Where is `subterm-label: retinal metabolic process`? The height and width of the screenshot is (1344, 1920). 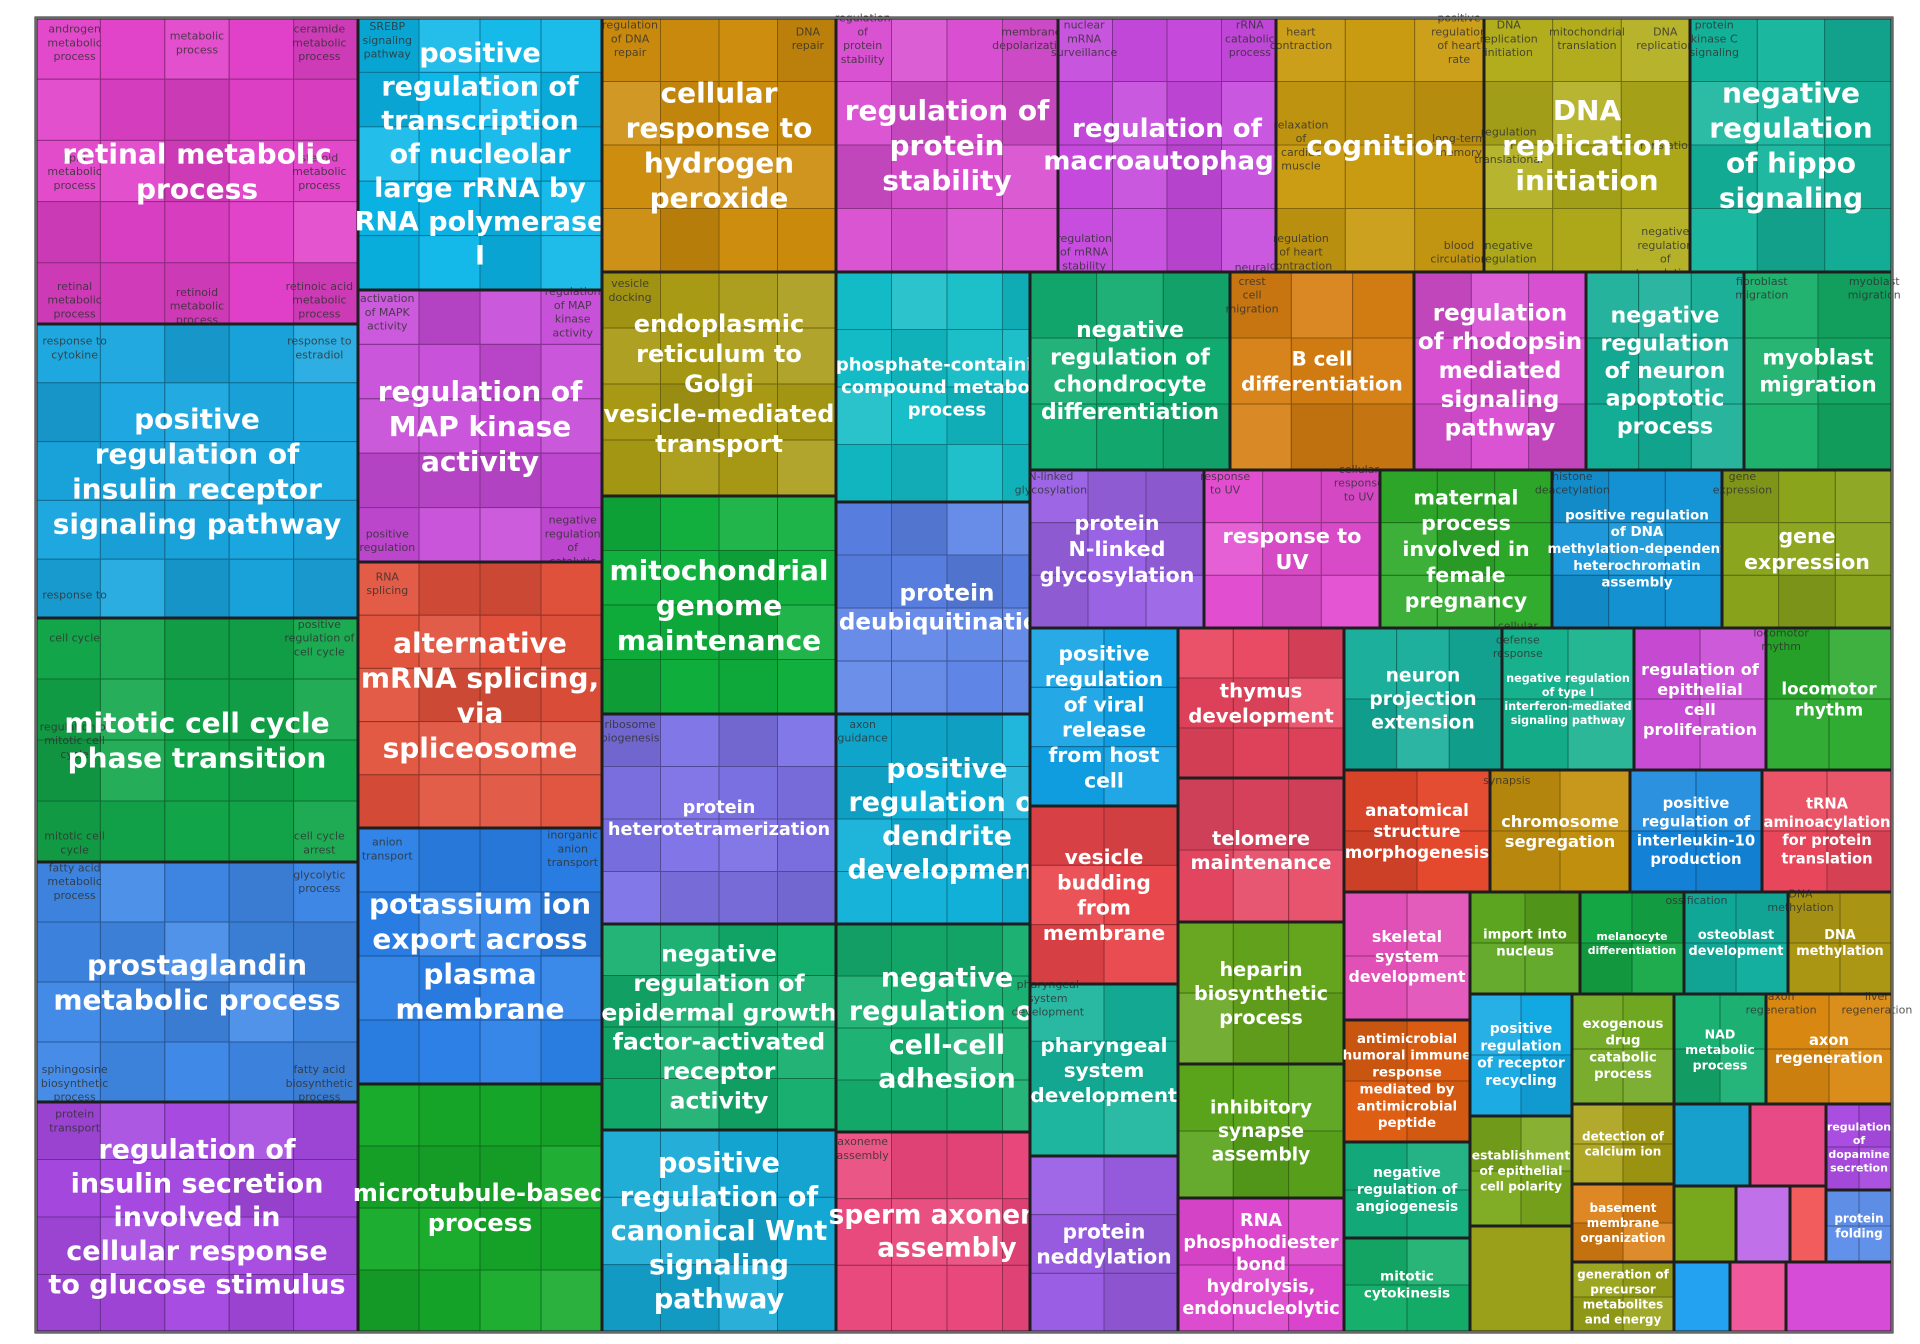
subterm-label: retinal metabolic process is located at coordinates (74, 299).